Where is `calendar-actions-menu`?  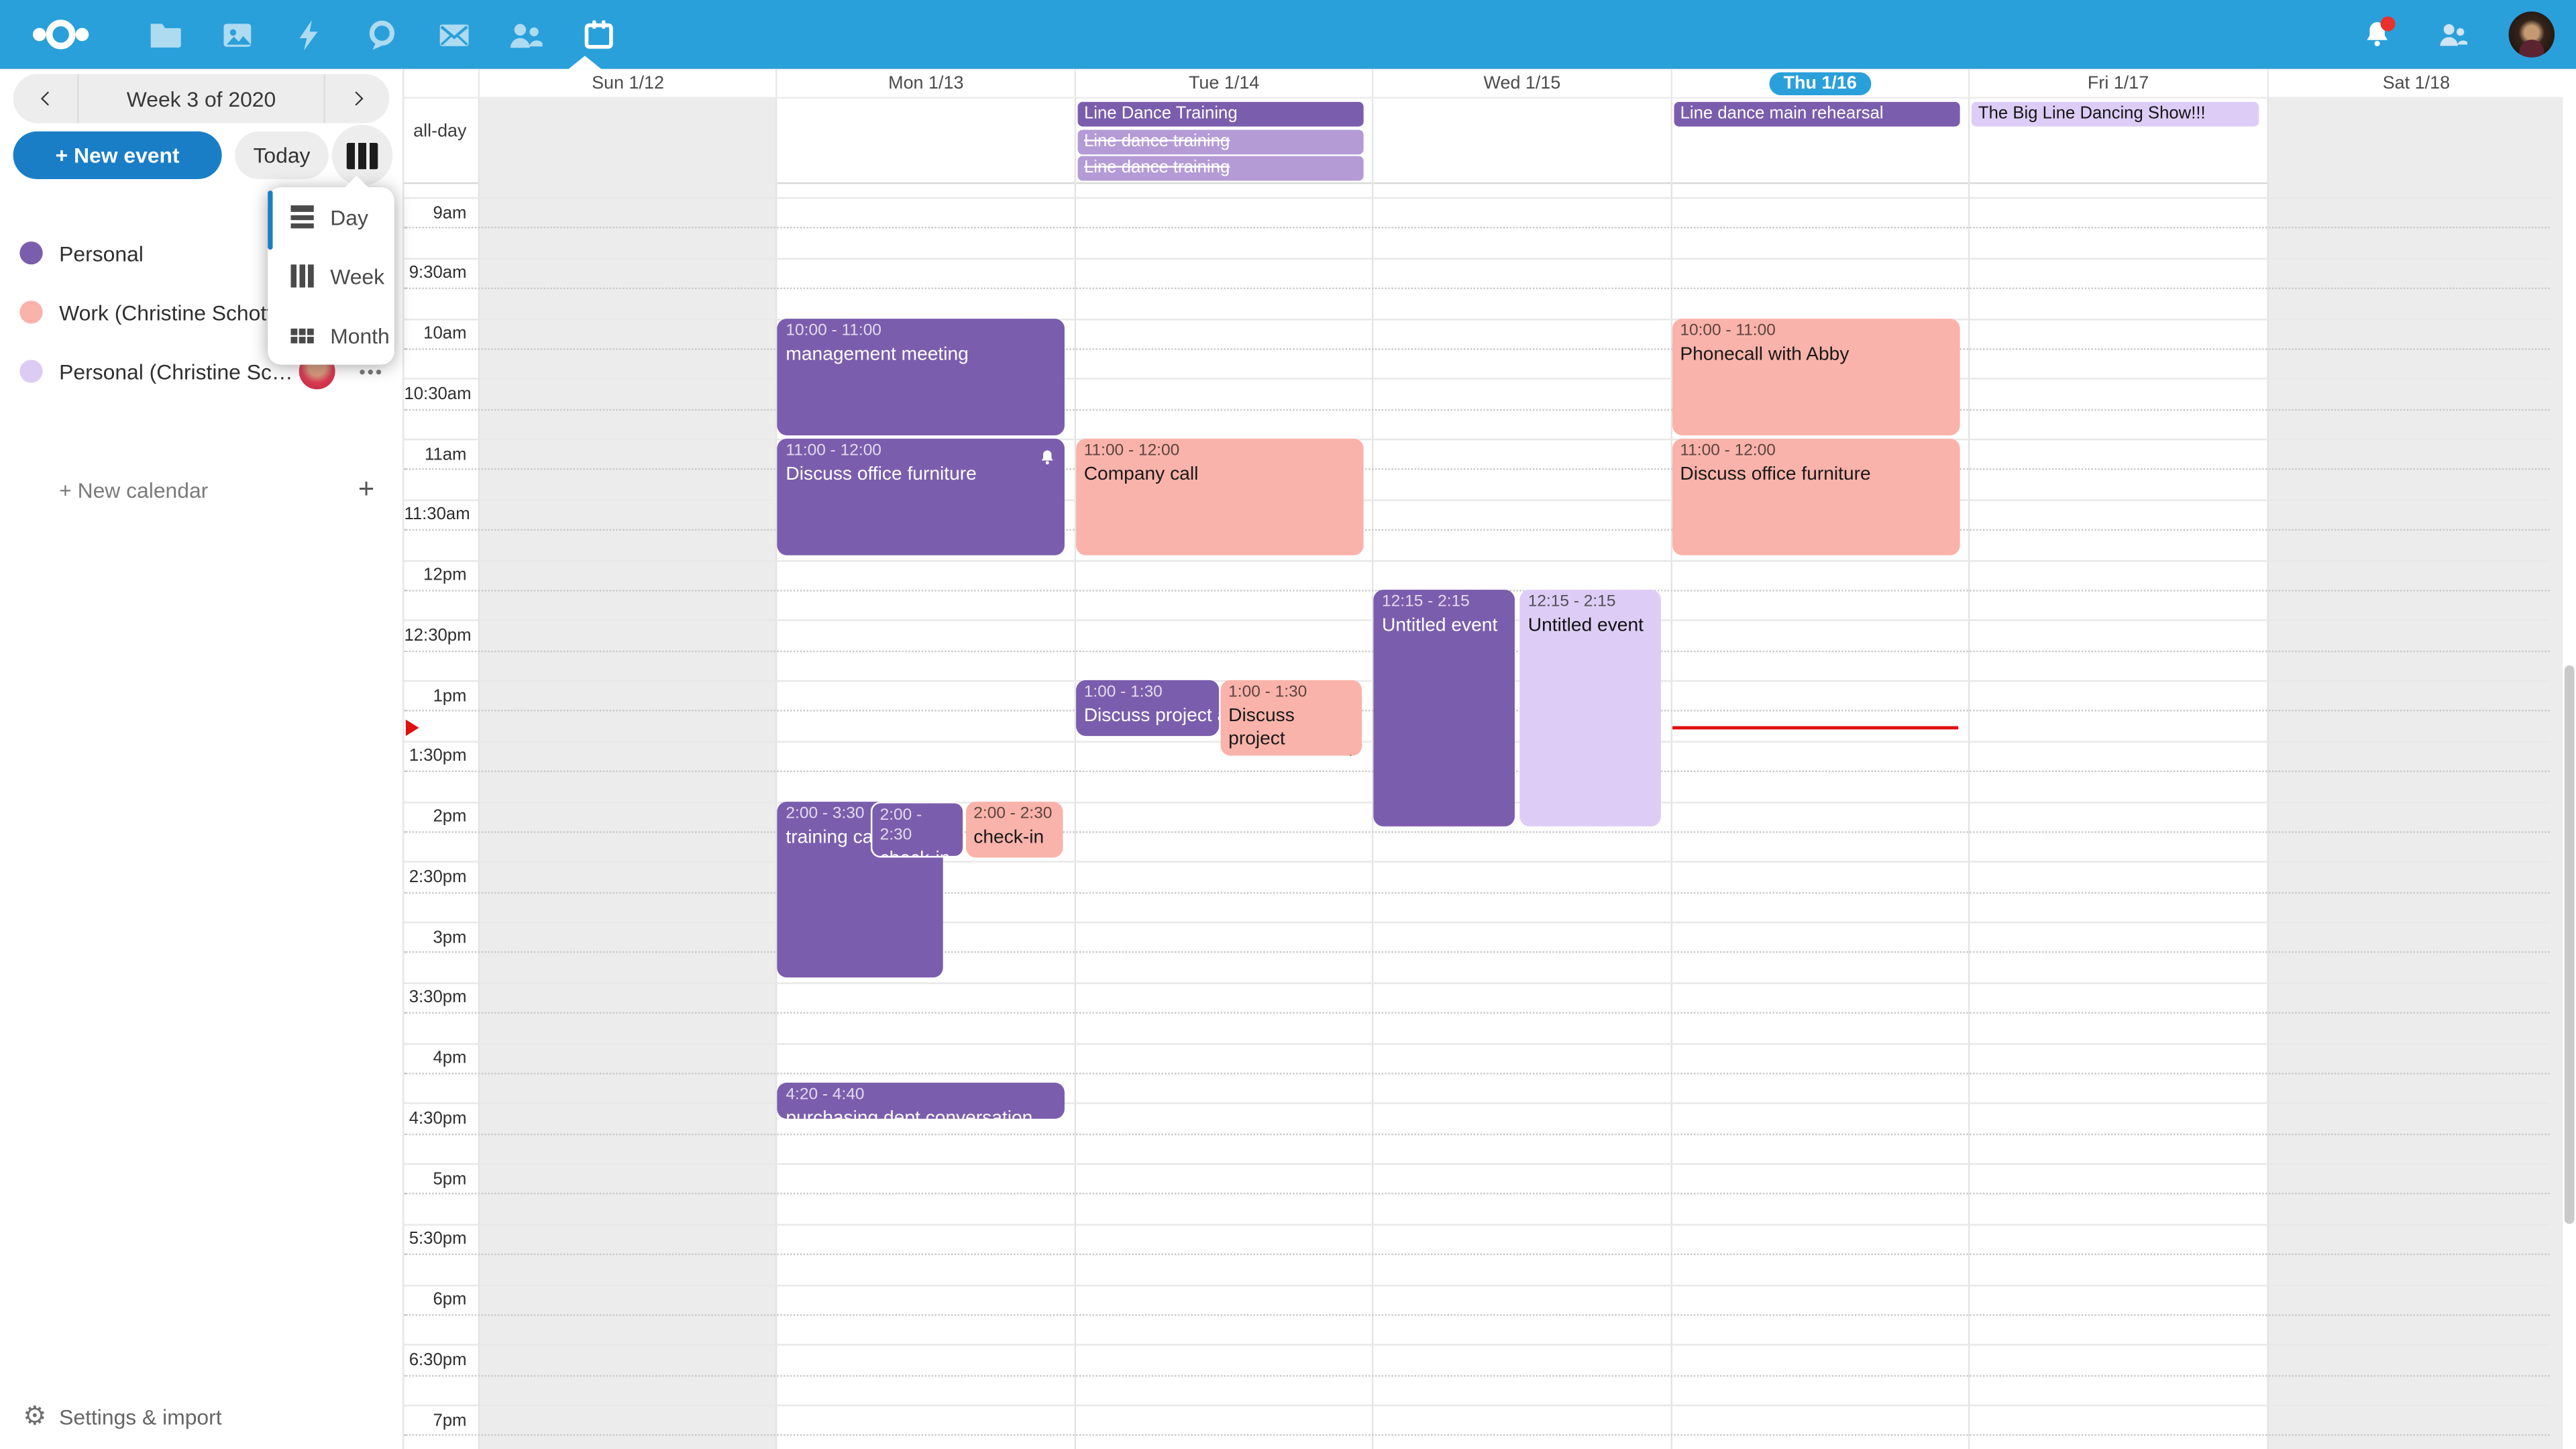 calendar-actions-menu is located at coordinates (362, 371).